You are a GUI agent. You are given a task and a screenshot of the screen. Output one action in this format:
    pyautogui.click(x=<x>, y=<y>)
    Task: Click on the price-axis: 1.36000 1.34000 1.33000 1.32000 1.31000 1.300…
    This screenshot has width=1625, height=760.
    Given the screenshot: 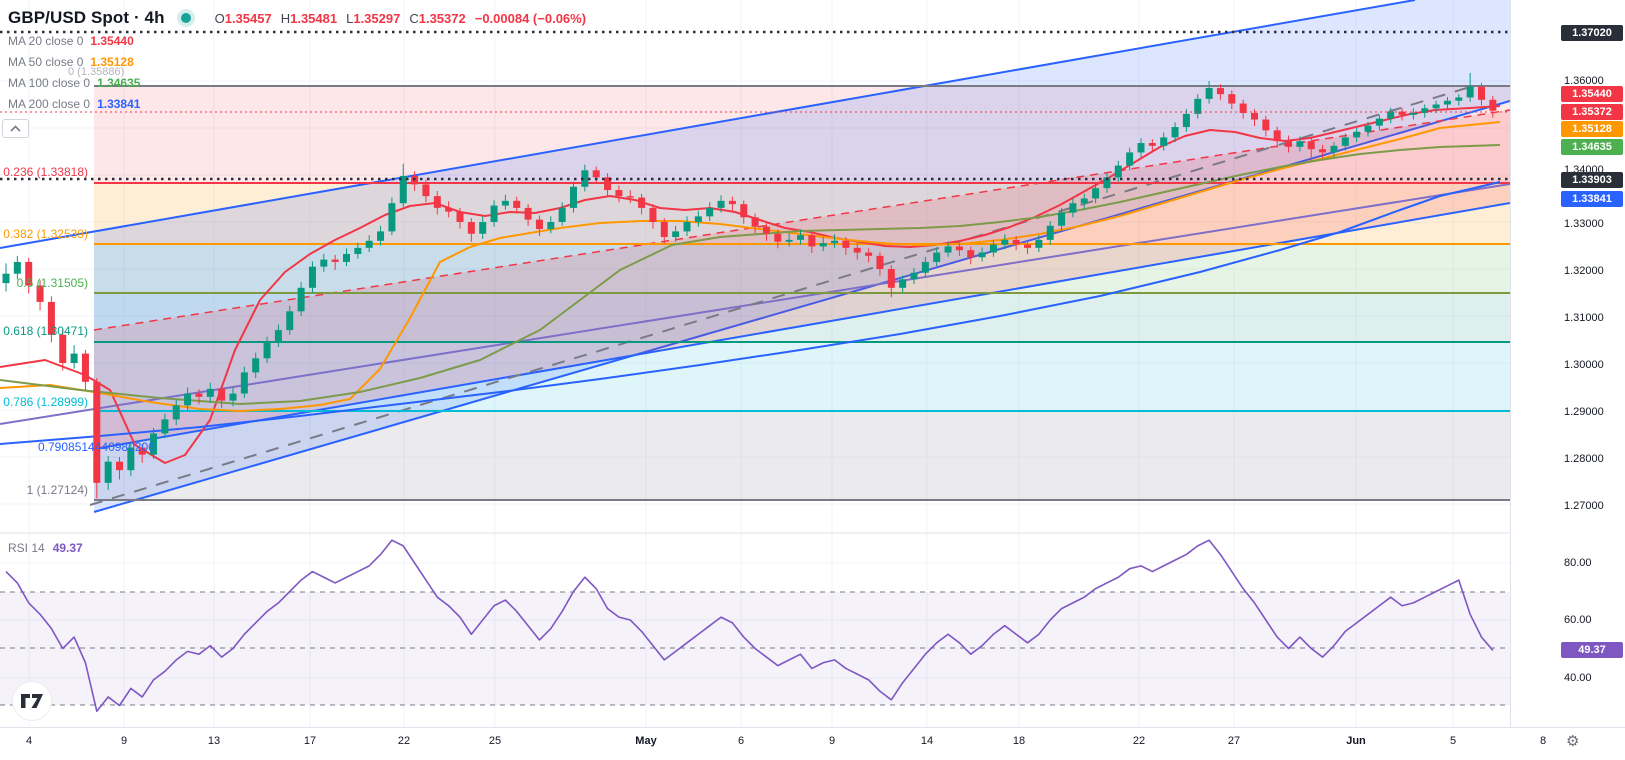 What is the action you would take?
    pyautogui.click(x=1567, y=363)
    